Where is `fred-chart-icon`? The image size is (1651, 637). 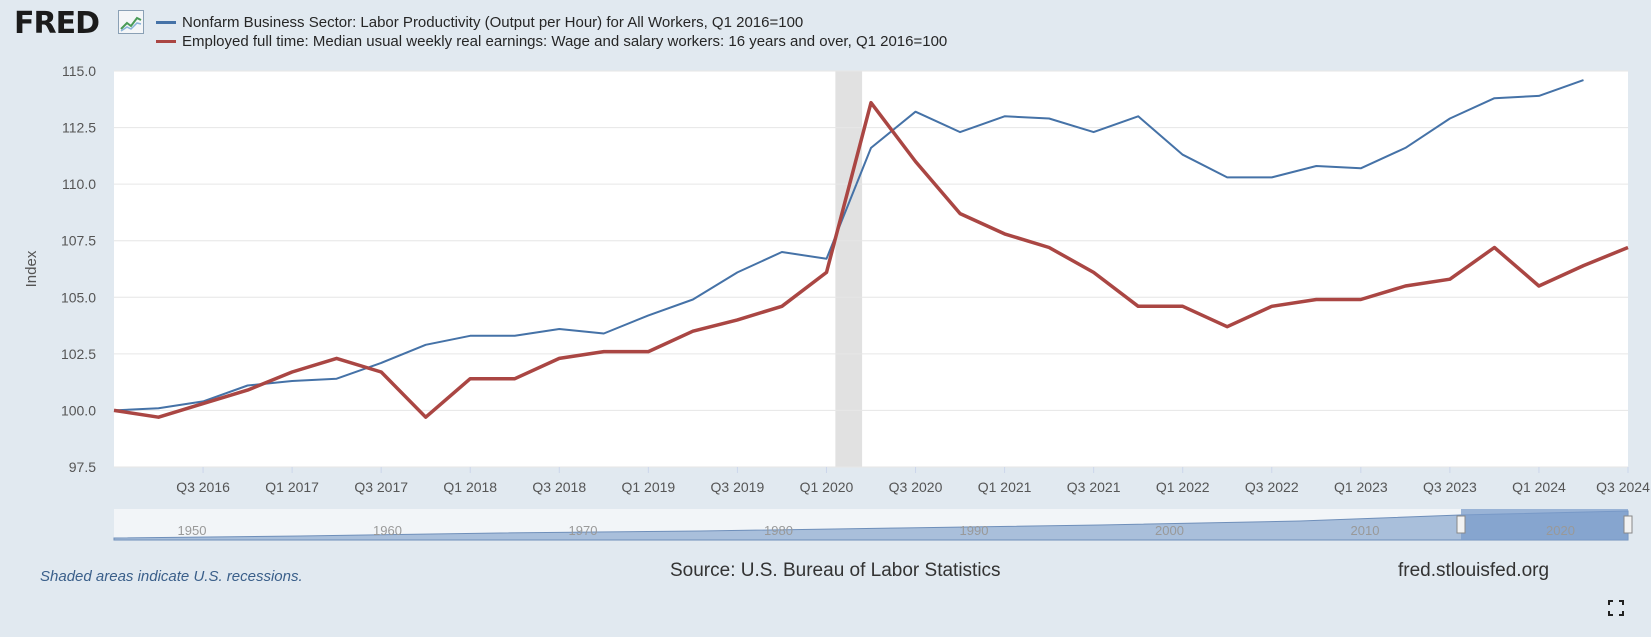 fred-chart-icon is located at coordinates (131, 22).